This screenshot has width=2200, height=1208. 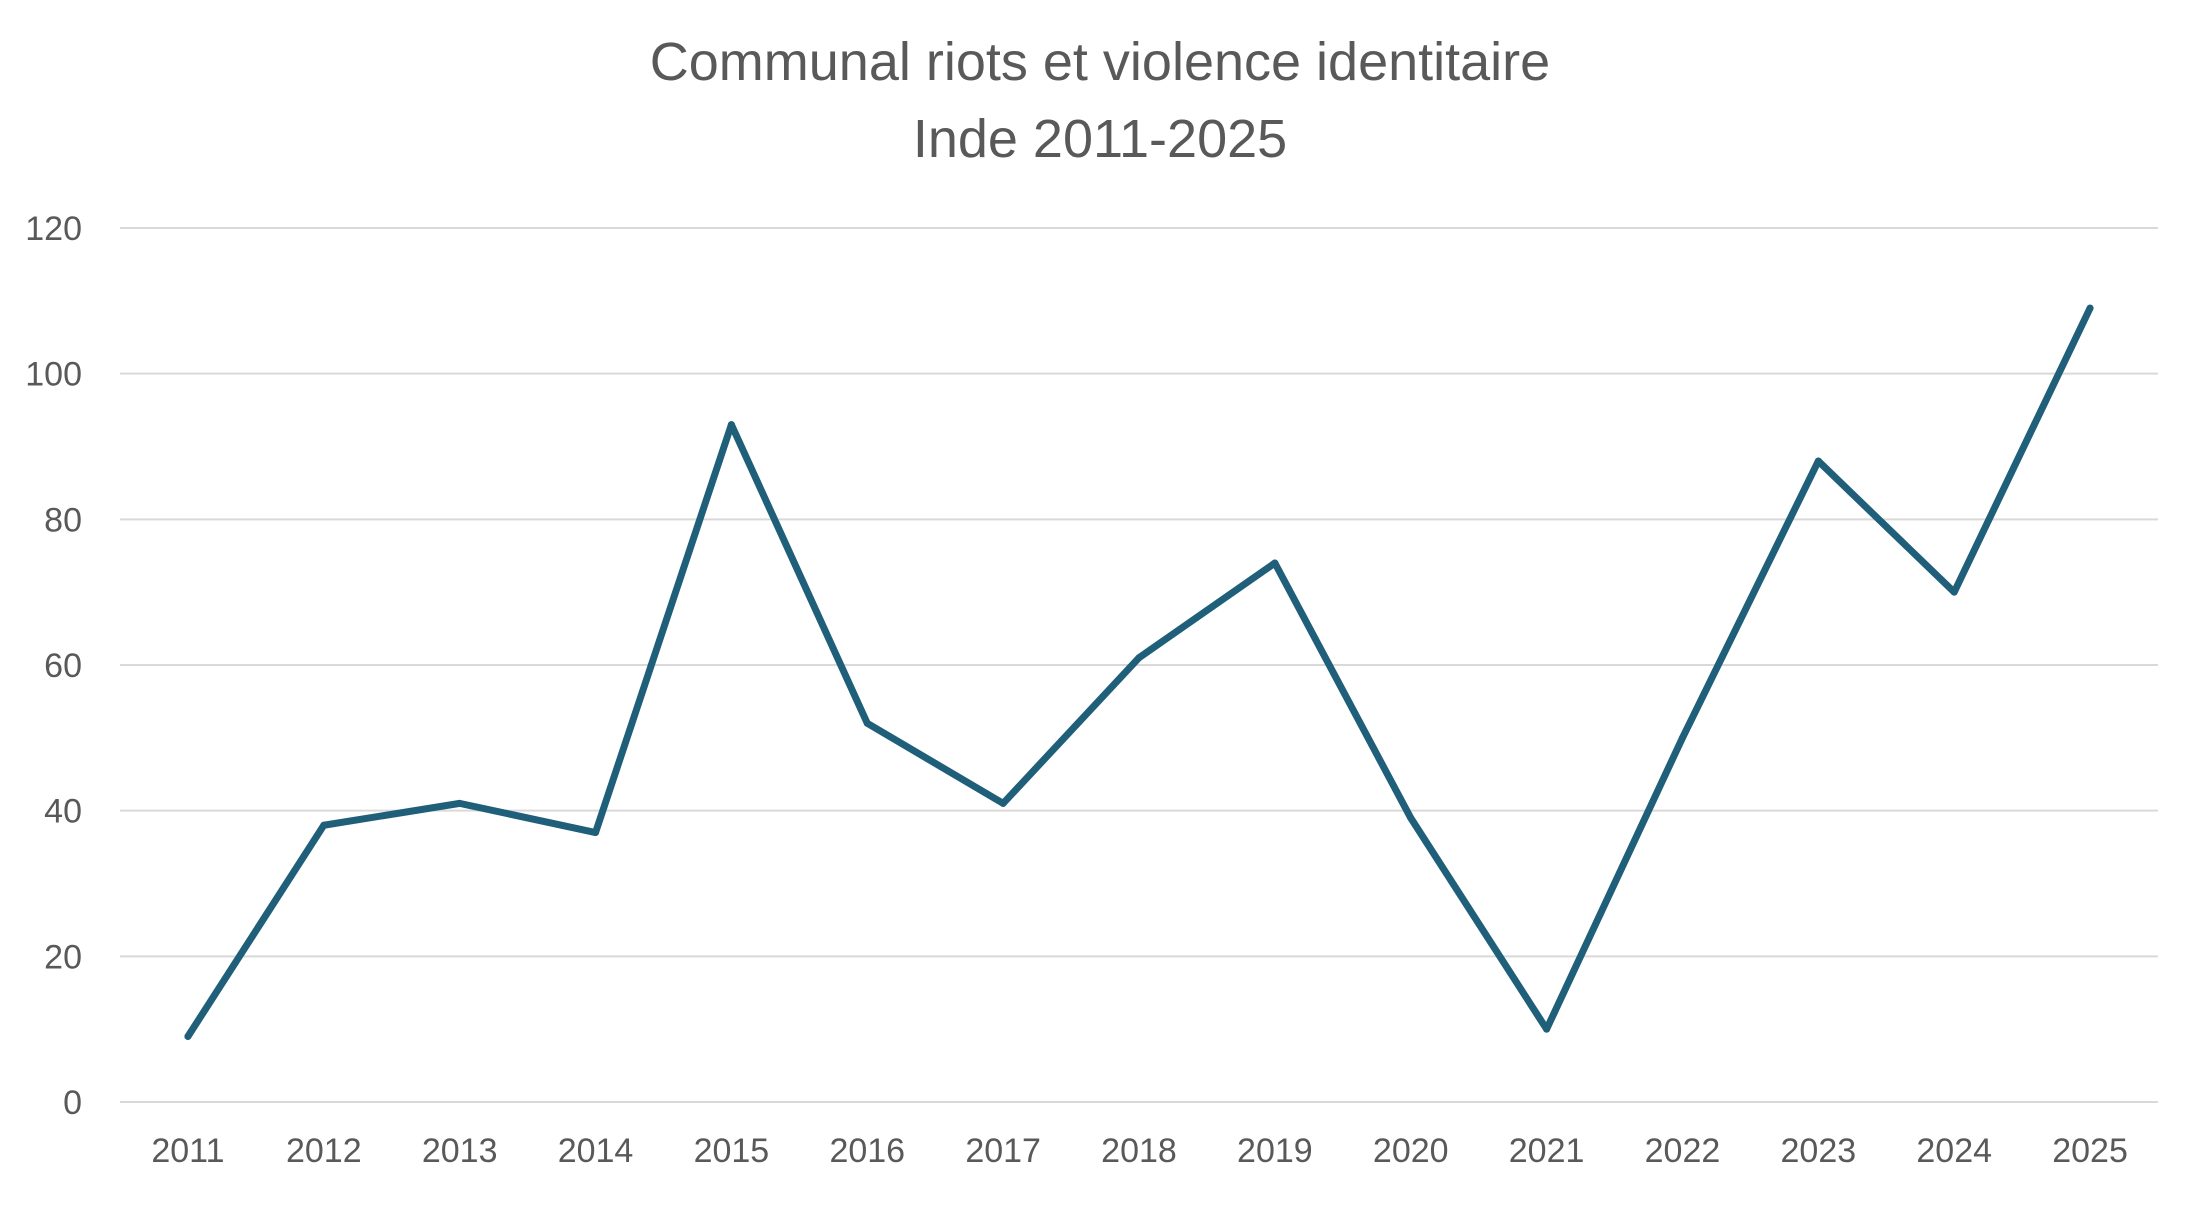 What do you see at coordinates (1411, 1151) in the screenshot?
I see `x-tick-label-2020: 2020` at bounding box center [1411, 1151].